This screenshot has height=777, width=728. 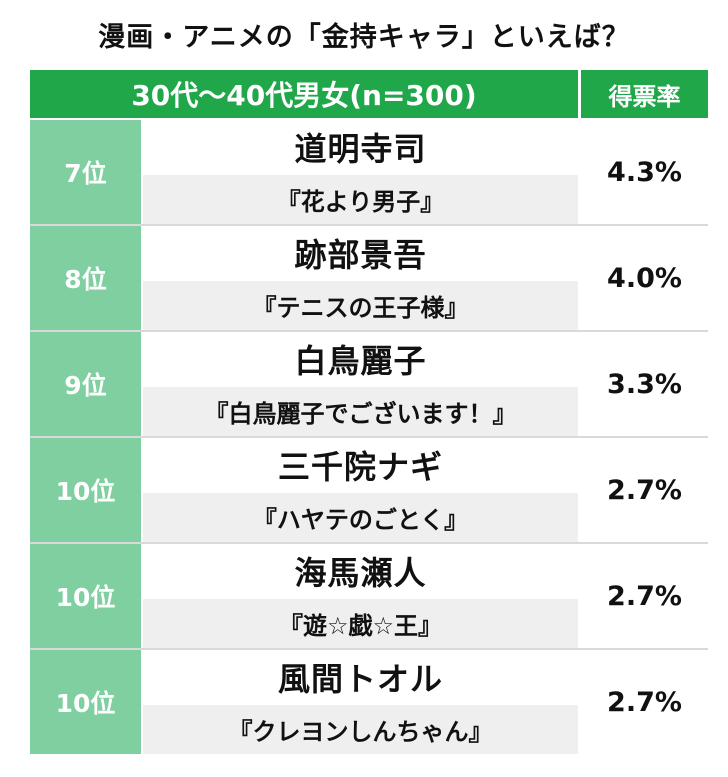 I want to click on rank-cell: 8位, so click(x=85, y=278).